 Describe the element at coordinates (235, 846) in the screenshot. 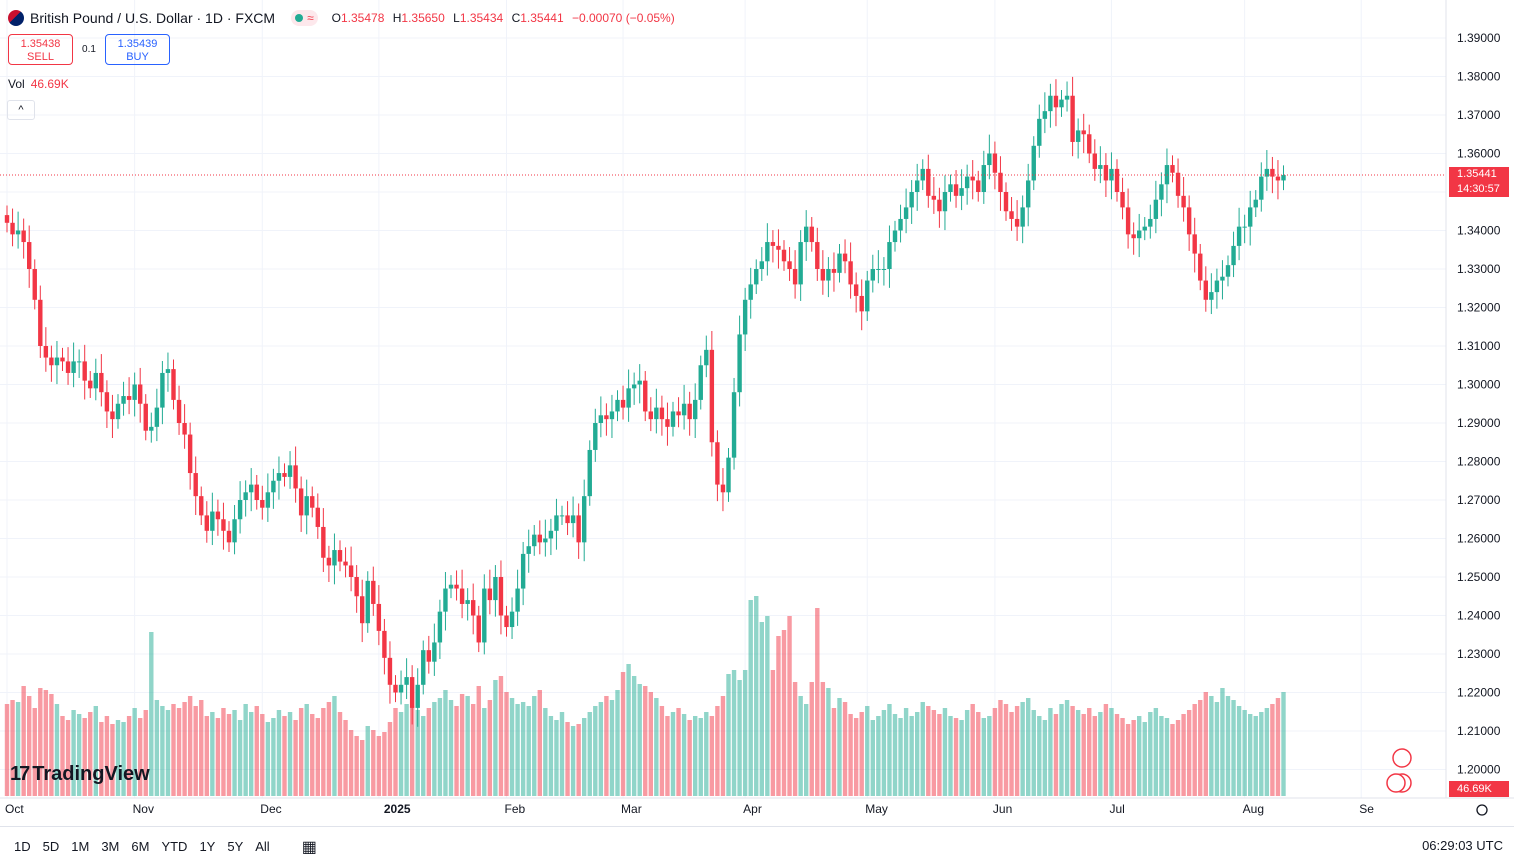

I see `range-5y: 5Y` at that location.